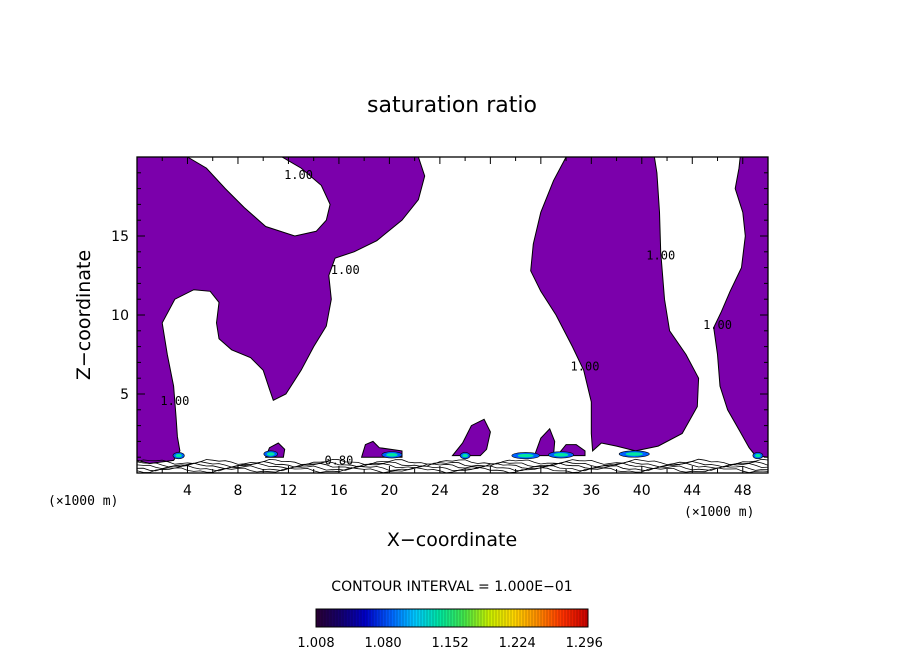 The width and height of the screenshot is (904, 654). I want to click on x-axis-label: X−coordinate, so click(452, 540).